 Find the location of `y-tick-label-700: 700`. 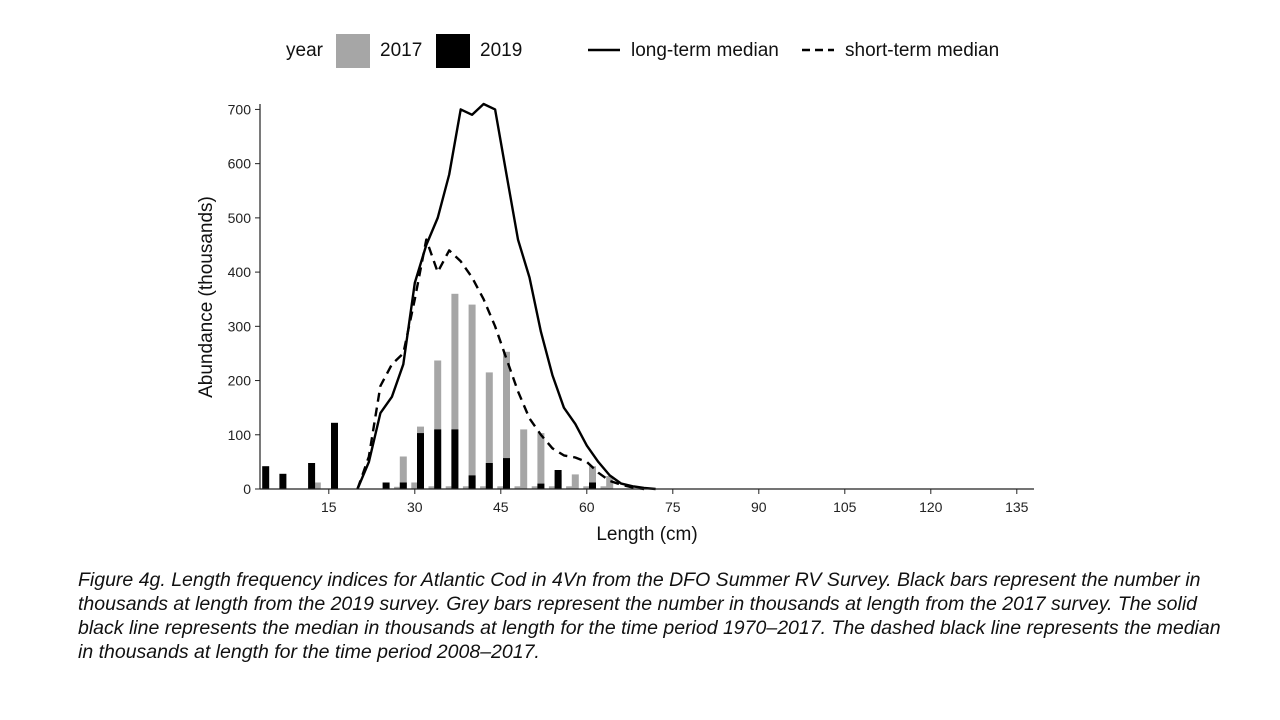

y-tick-label-700: 700 is located at coordinates (240, 109).